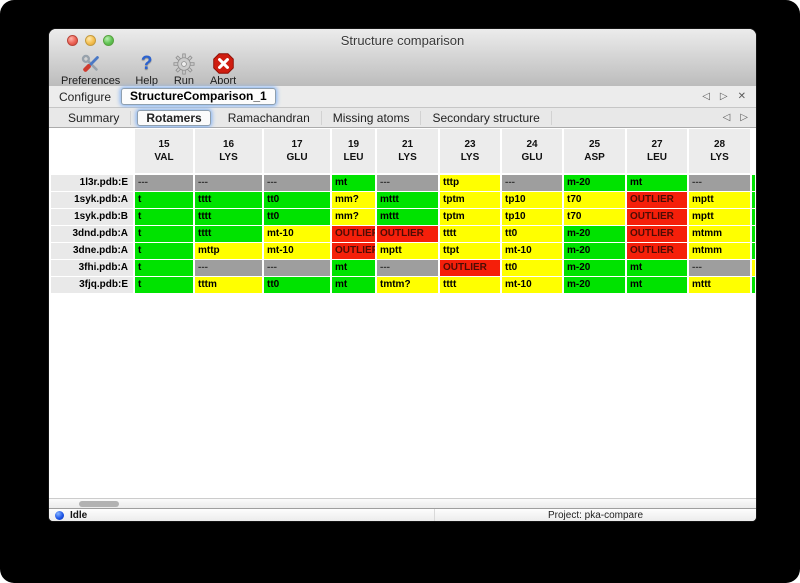 This screenshot has height=583, width=800. Describe the element at coordinates (72, 40) in the screenshot. I see `close-window-button` at that location.